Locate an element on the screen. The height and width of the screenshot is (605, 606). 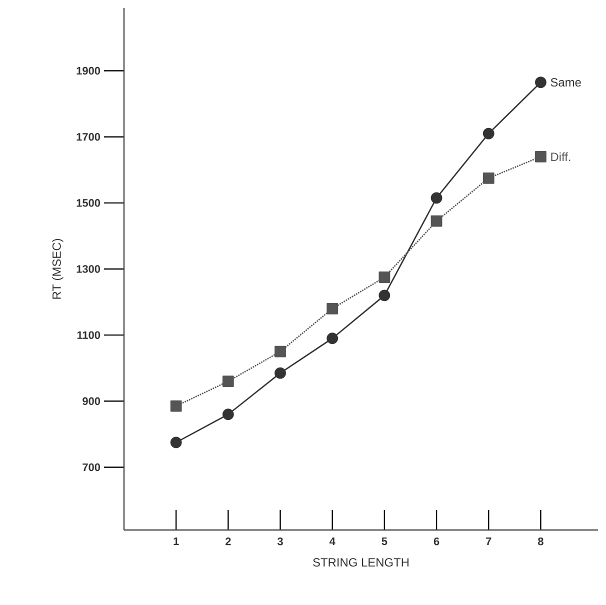
x-tick-label: 6 is located at coordinates (437, 542).